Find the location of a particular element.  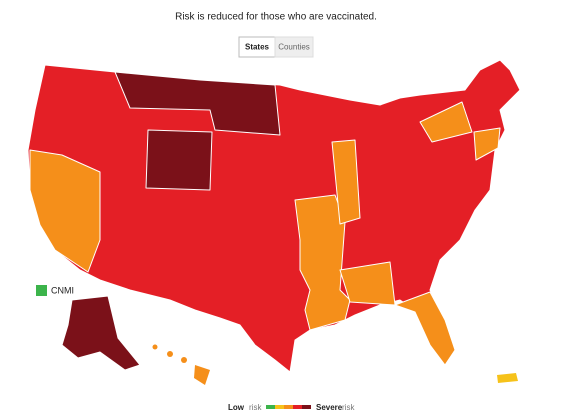

cnmi-label: CNMI is located at coordinates (62, 290).